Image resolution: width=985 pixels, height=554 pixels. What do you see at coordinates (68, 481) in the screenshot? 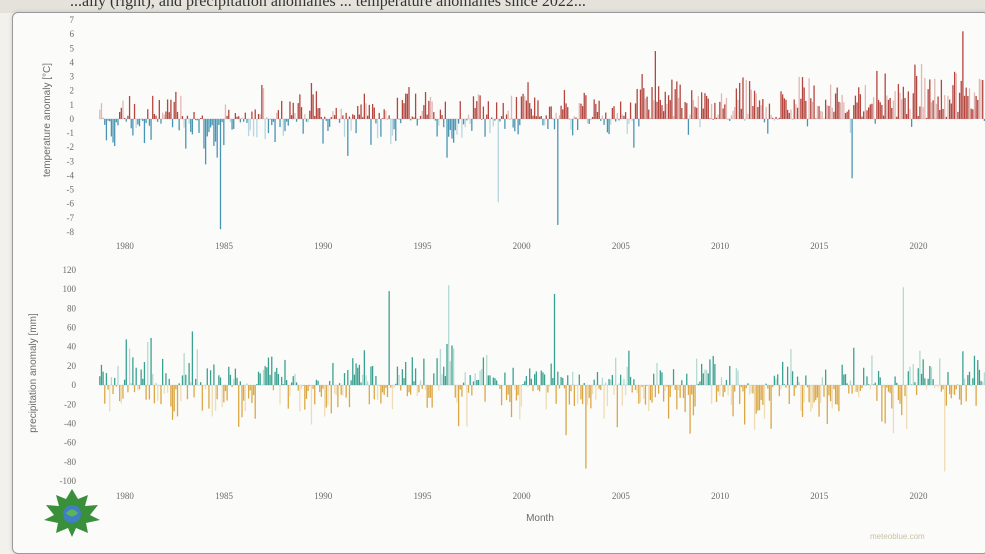
I see `precipitation-y-tick: -100` at bounding box center [68, 481].